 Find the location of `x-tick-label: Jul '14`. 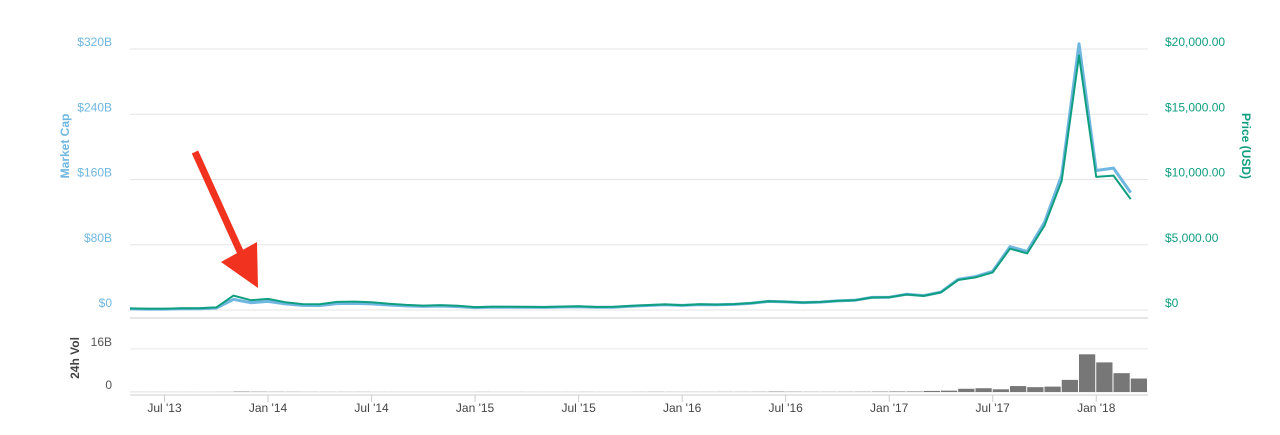

x-tick-label: Jul '14 is located at coordinates (371, 408).